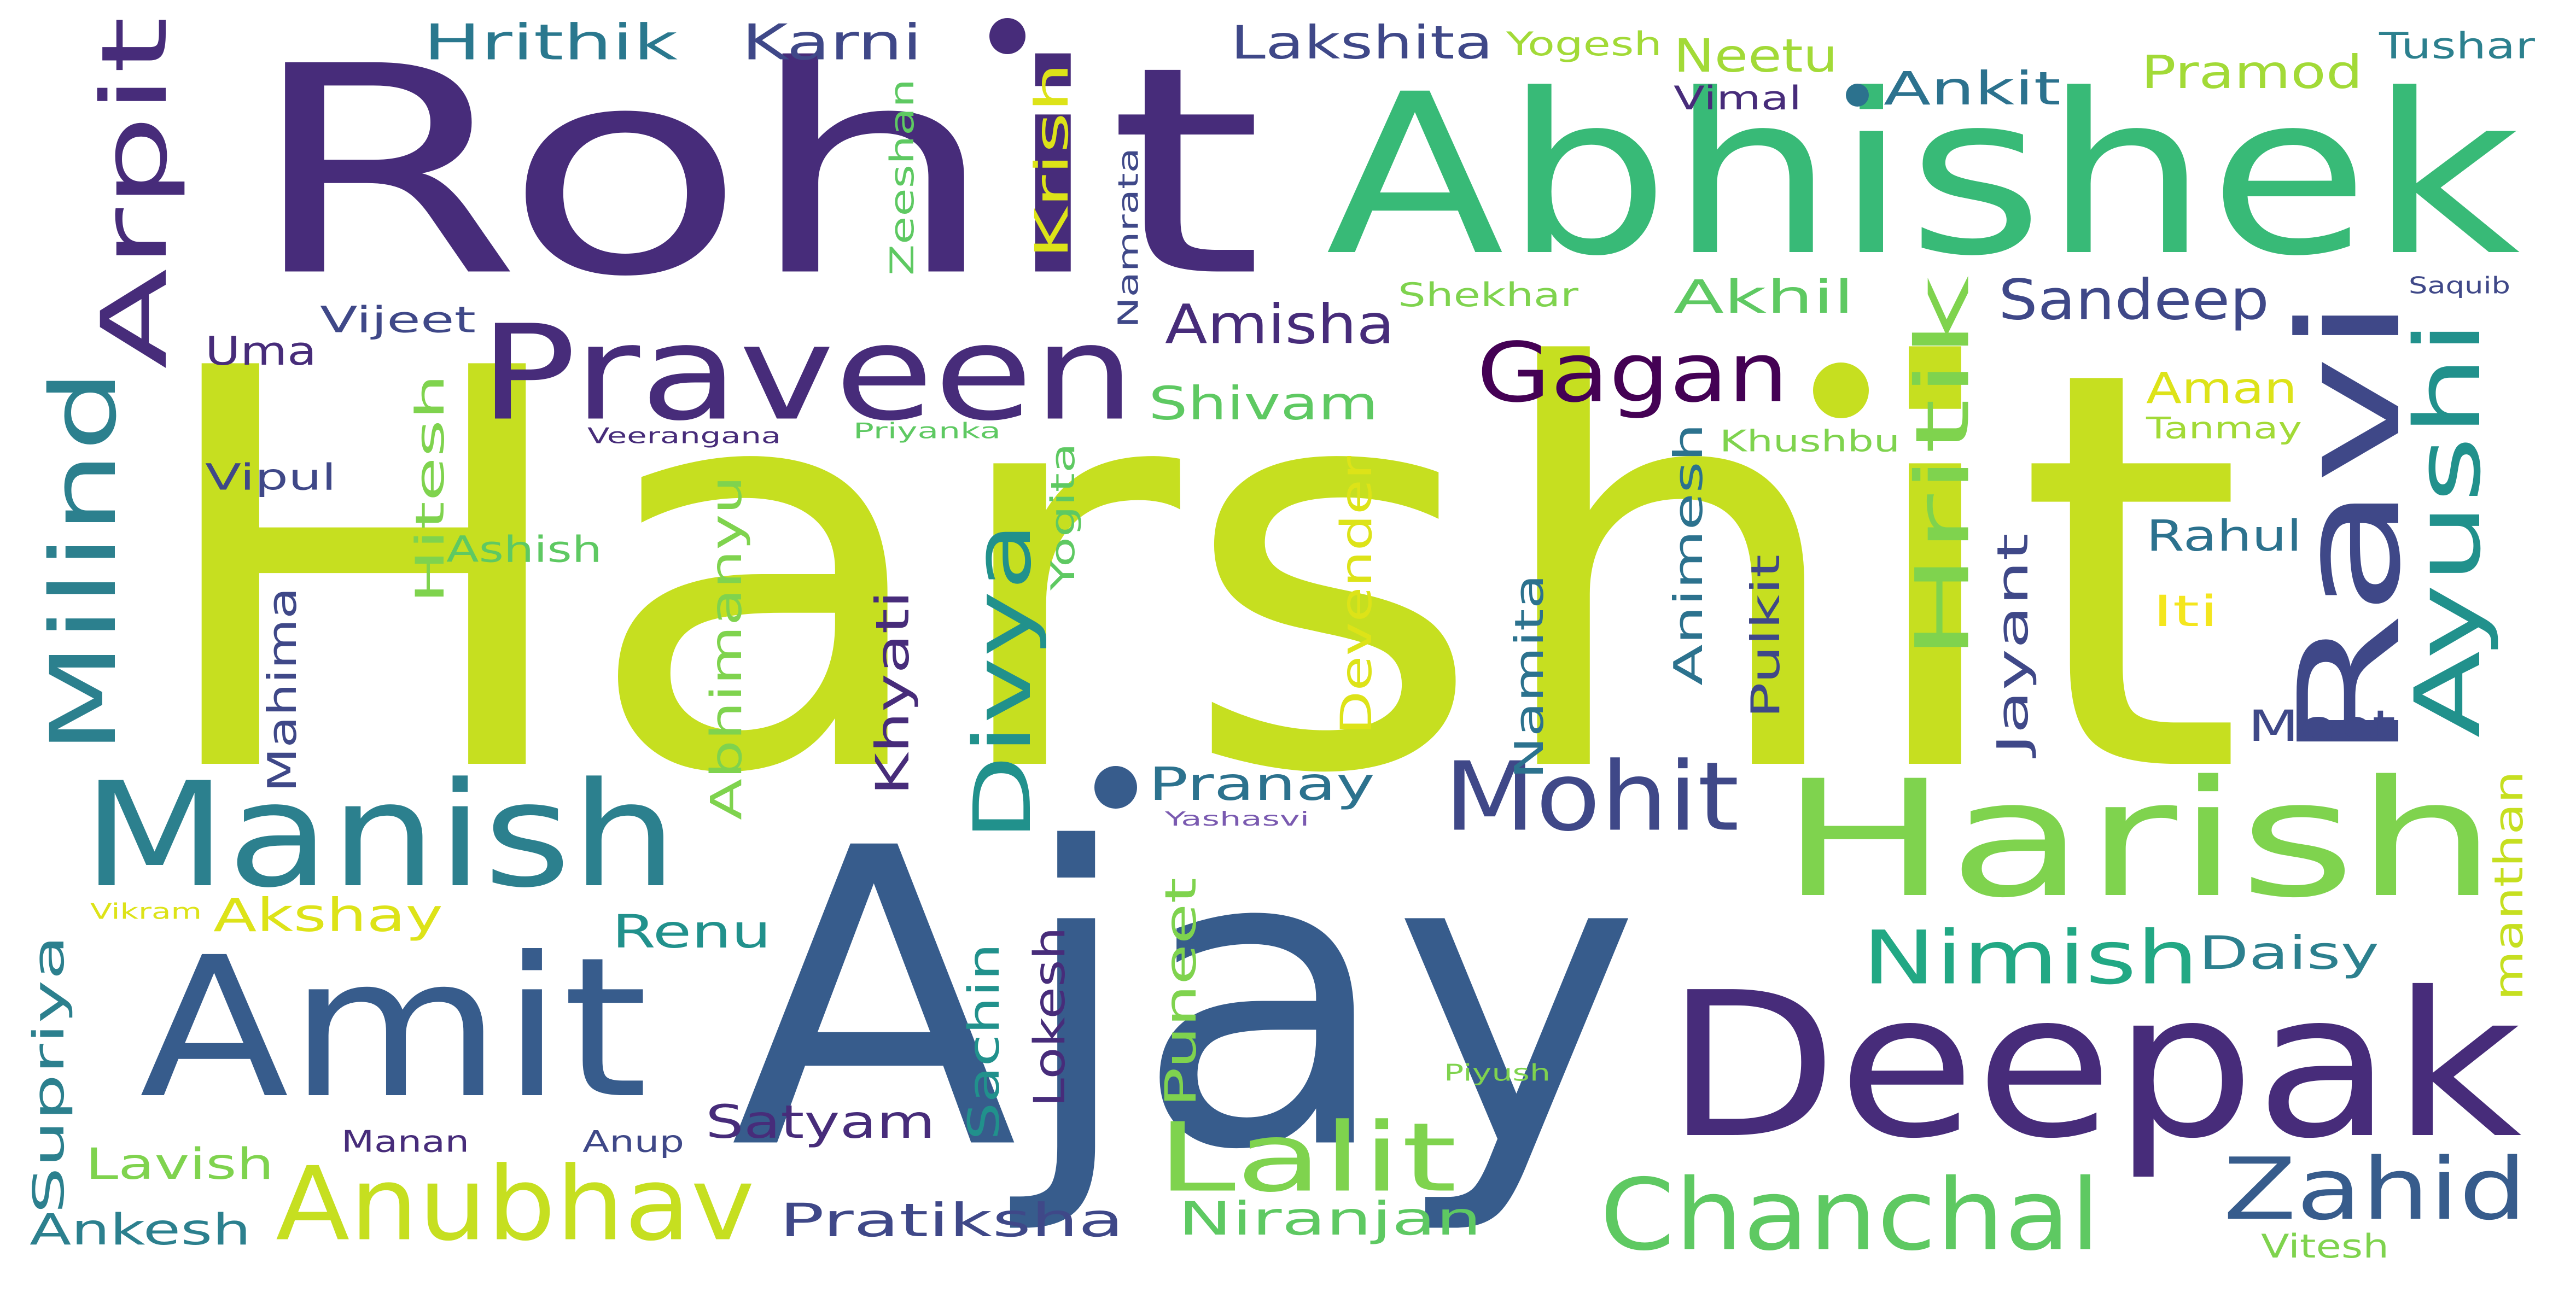 This screenshot has width=2576, height=1304. Describe the element at coordinates (2350, 529) in the screenshot. I see `word-ravi: Ravi` at that location.